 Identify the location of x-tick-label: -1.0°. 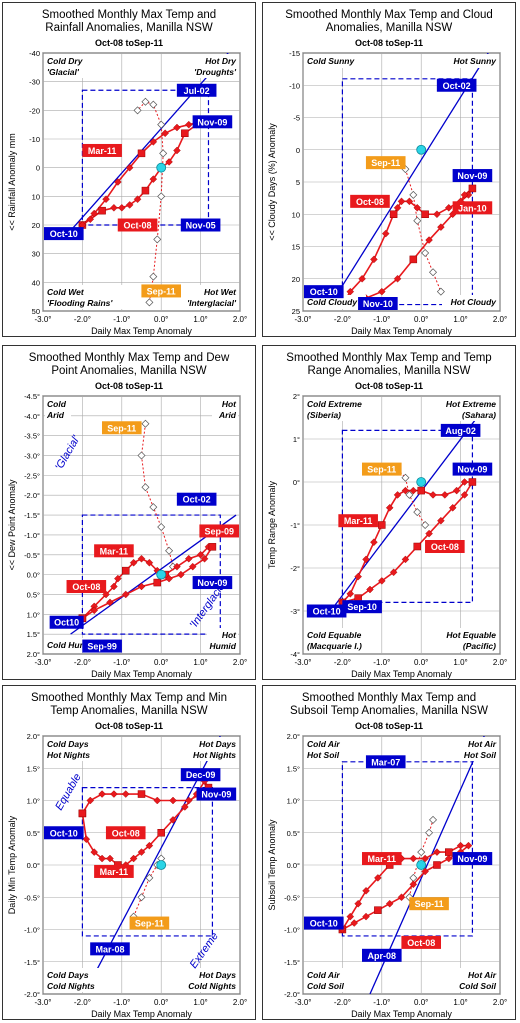
(381, 662).